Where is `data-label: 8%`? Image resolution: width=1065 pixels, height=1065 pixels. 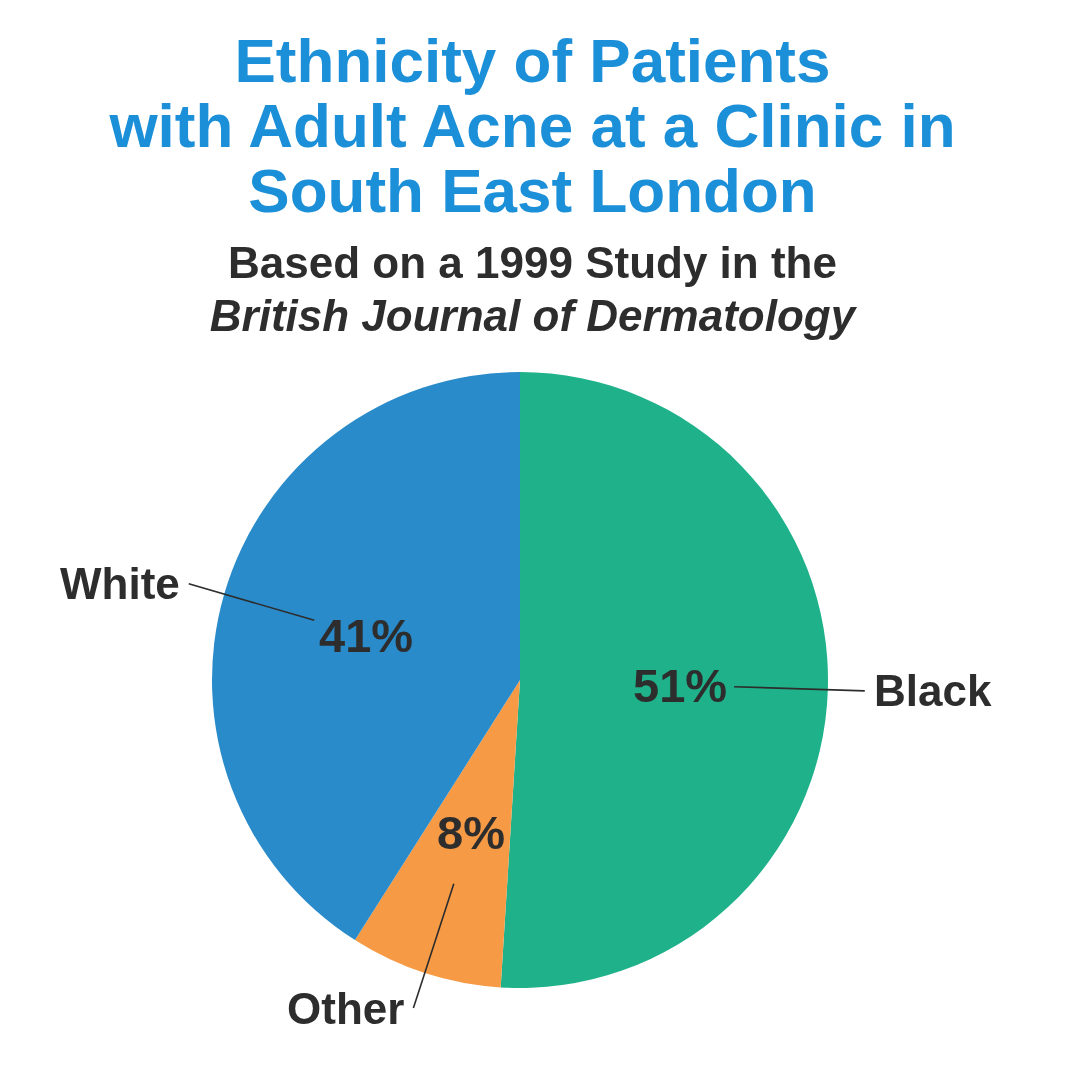 data-label: 8% is located at coordinates (471, 832).